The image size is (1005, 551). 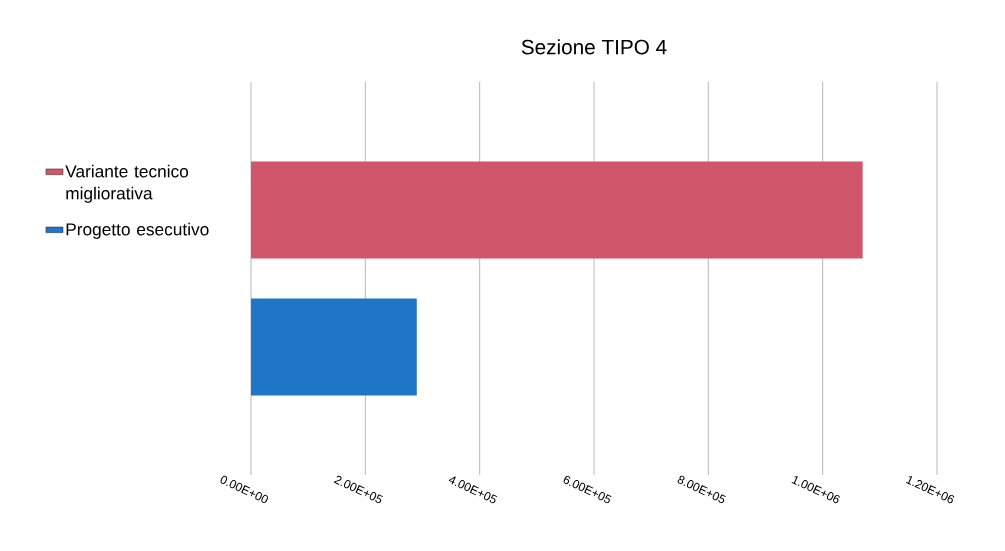 What do you see at coordinates (137, 230) in the screenshot?
I see `legend-label: Progetto esecutivo` at bounding box center [137, 230].